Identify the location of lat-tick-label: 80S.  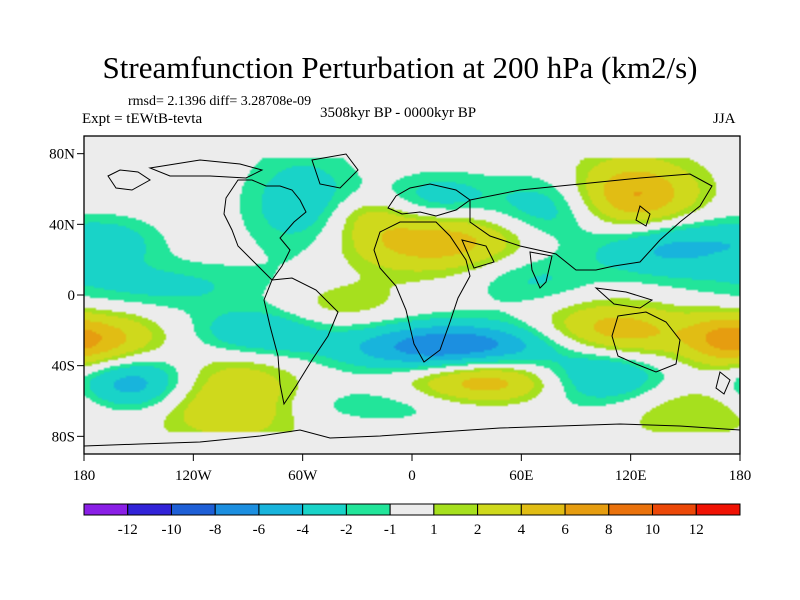
(63, 437).